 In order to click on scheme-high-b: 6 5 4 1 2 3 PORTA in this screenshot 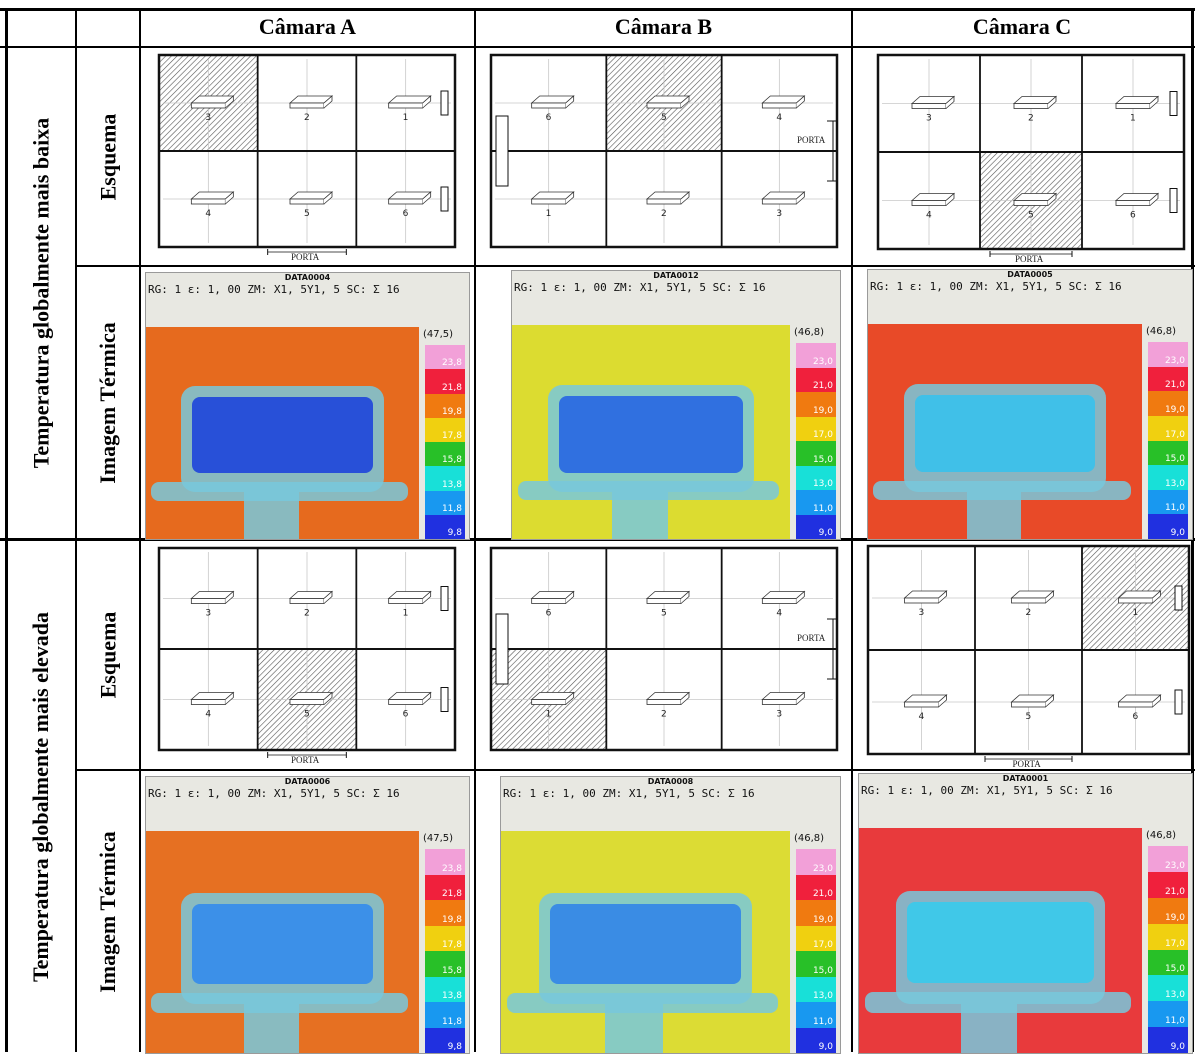, I will do `click(664, 655)`.